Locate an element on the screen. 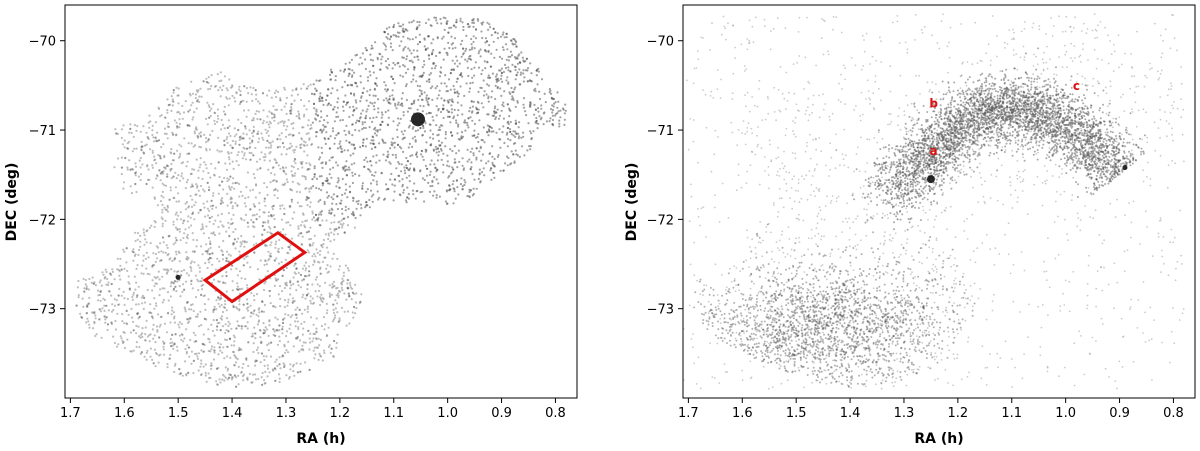 The image size is (1200, 451). x-tick-label: 1.4 is located at coordinates (232, 413).